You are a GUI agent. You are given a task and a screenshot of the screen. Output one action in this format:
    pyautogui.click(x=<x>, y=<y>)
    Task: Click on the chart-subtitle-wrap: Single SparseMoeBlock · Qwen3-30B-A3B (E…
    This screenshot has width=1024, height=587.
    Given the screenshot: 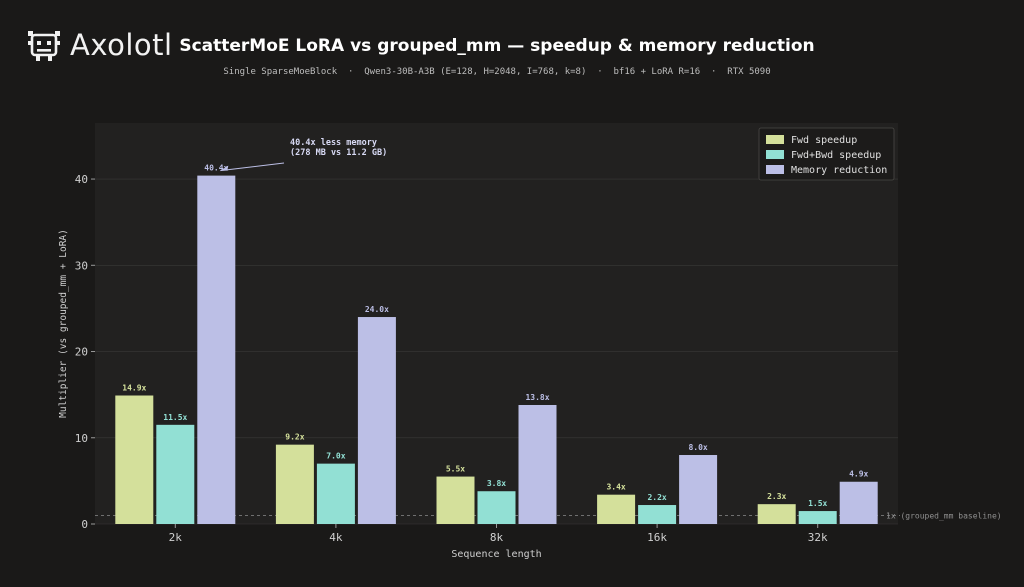 What is the action you would take?
    pyautogui.click(x=512, y=72)
    